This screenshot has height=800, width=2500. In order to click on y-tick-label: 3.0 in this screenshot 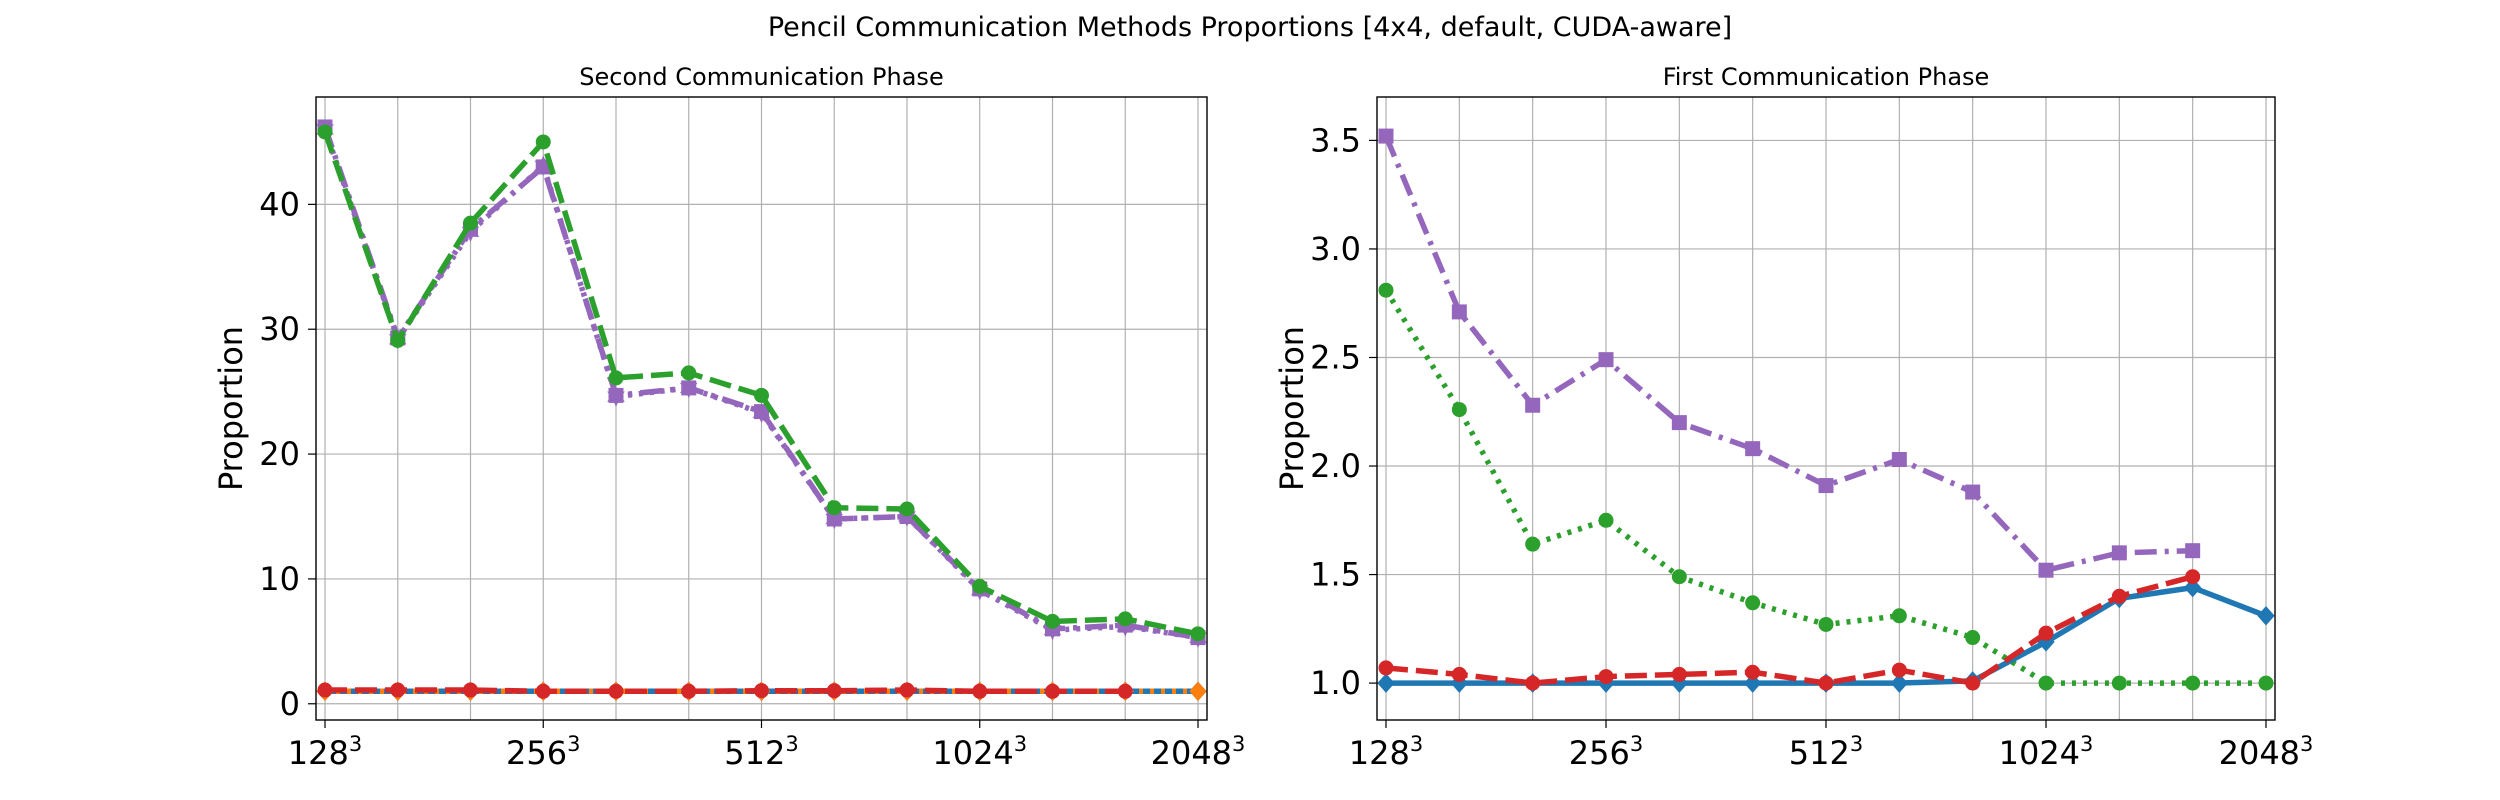, I will do `click(1335, 249)`.